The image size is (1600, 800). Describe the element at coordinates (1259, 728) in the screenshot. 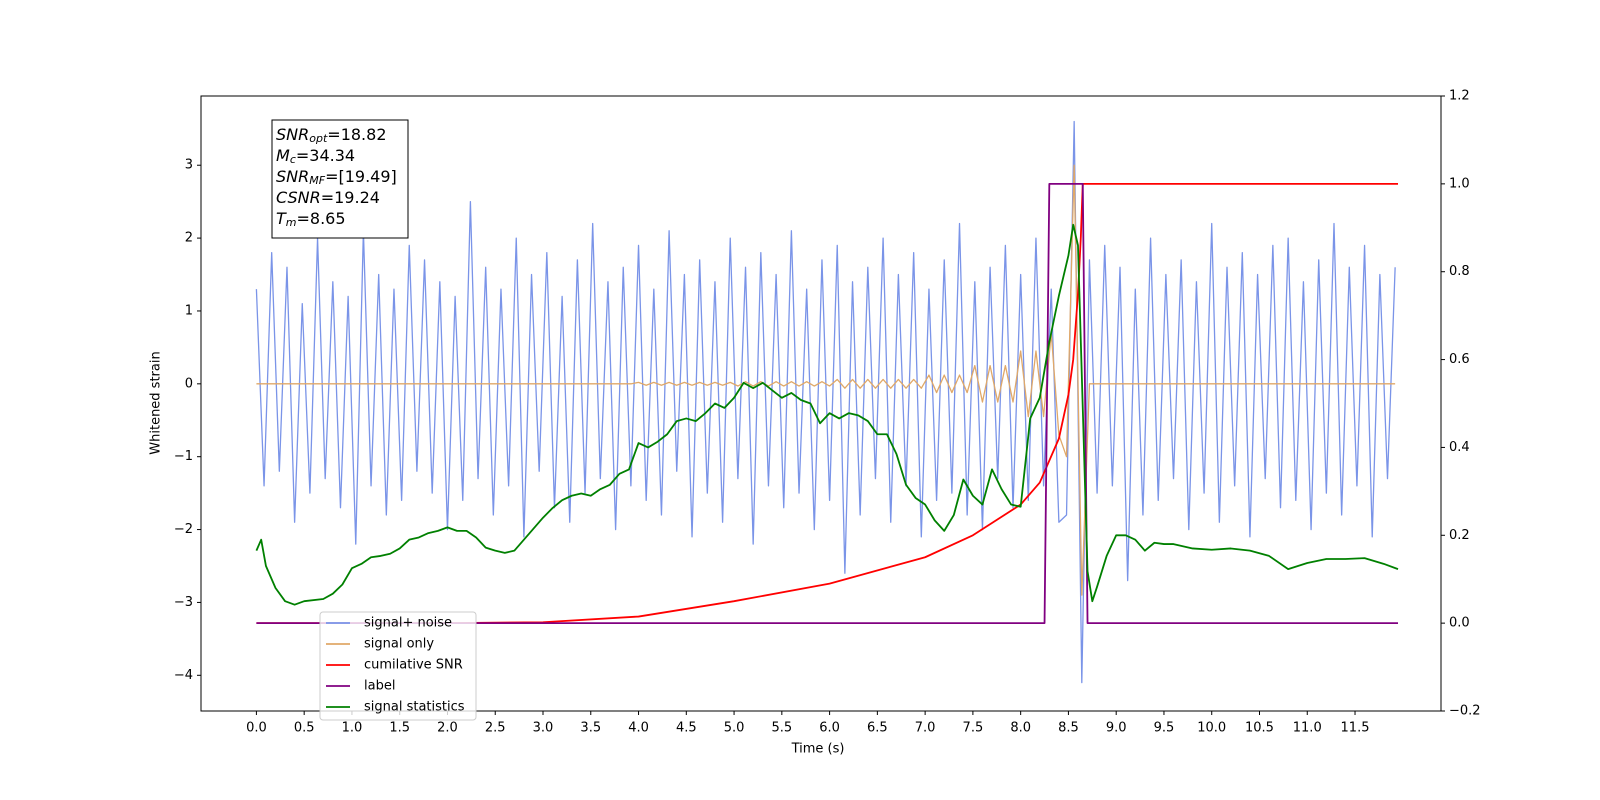

I see `x-tick-label: 10.5` at that location.